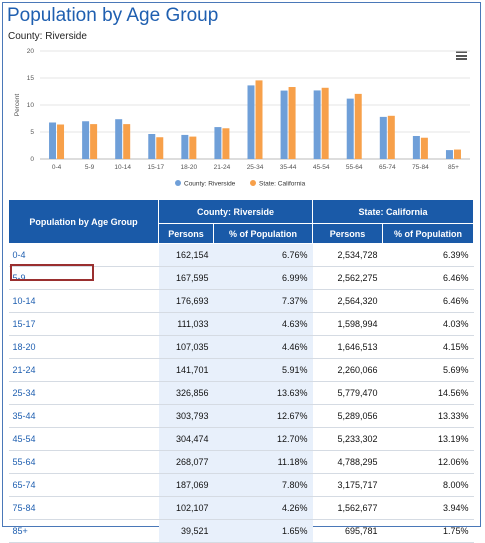 The width and height of the screenshot is (485, 543). What do you see at coordinates (354, 167) in the screenshot?
I see `x-tick-label: 55-64` at bounding box center [354, 167].